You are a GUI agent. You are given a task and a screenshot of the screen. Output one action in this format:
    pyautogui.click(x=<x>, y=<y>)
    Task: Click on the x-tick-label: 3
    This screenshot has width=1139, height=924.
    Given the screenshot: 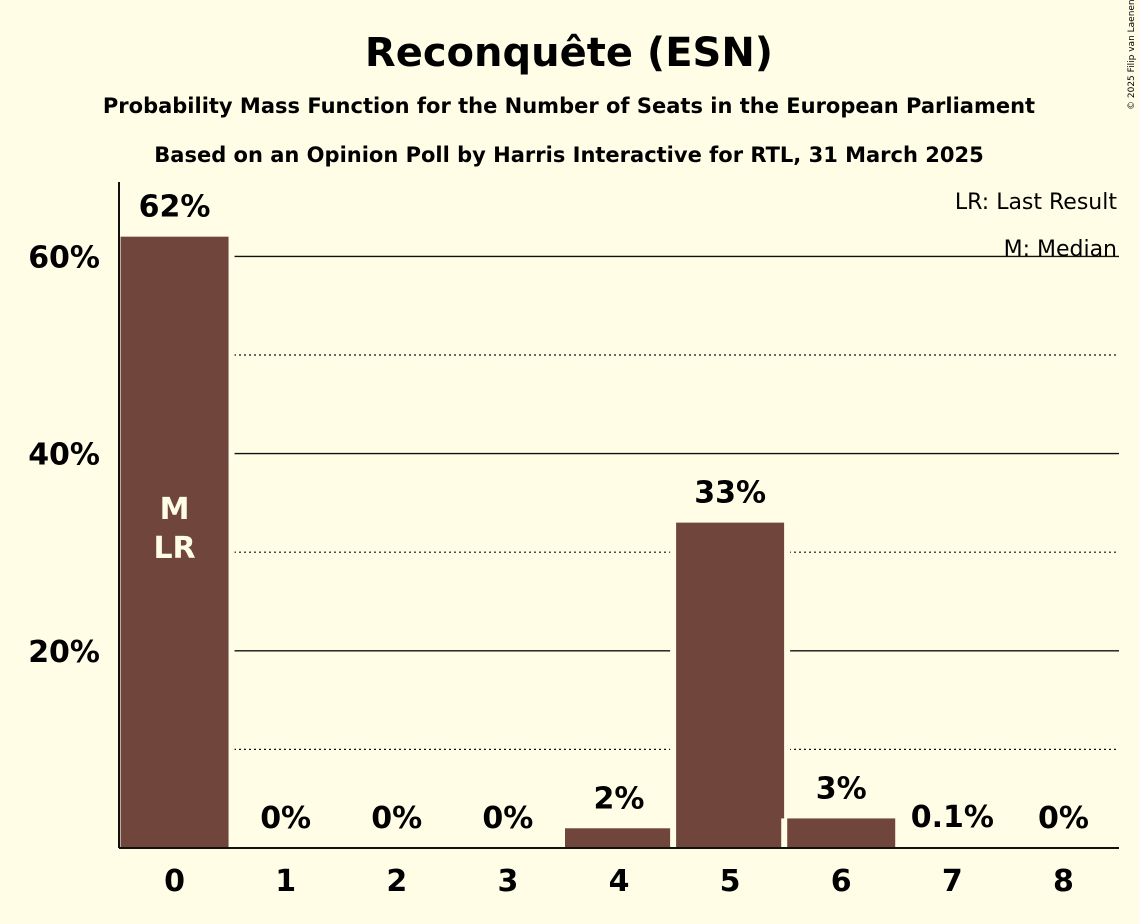 What is the action you would take?
    pyautogui.click(x=507, y=881)
    